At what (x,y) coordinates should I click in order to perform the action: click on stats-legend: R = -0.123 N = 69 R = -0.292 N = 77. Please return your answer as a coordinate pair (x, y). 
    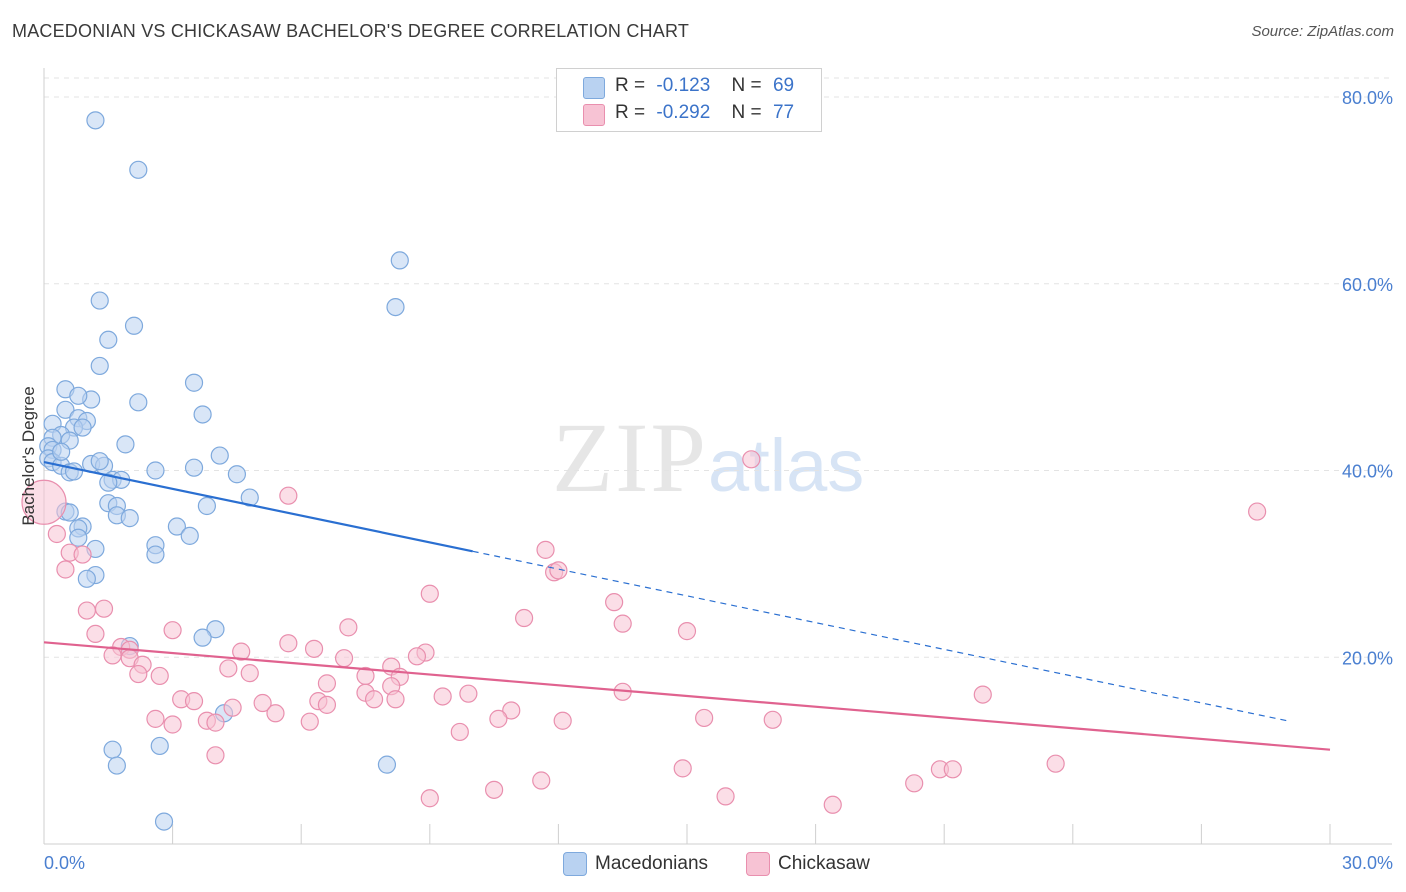
    Looking at the image, I should click on (689, 100).